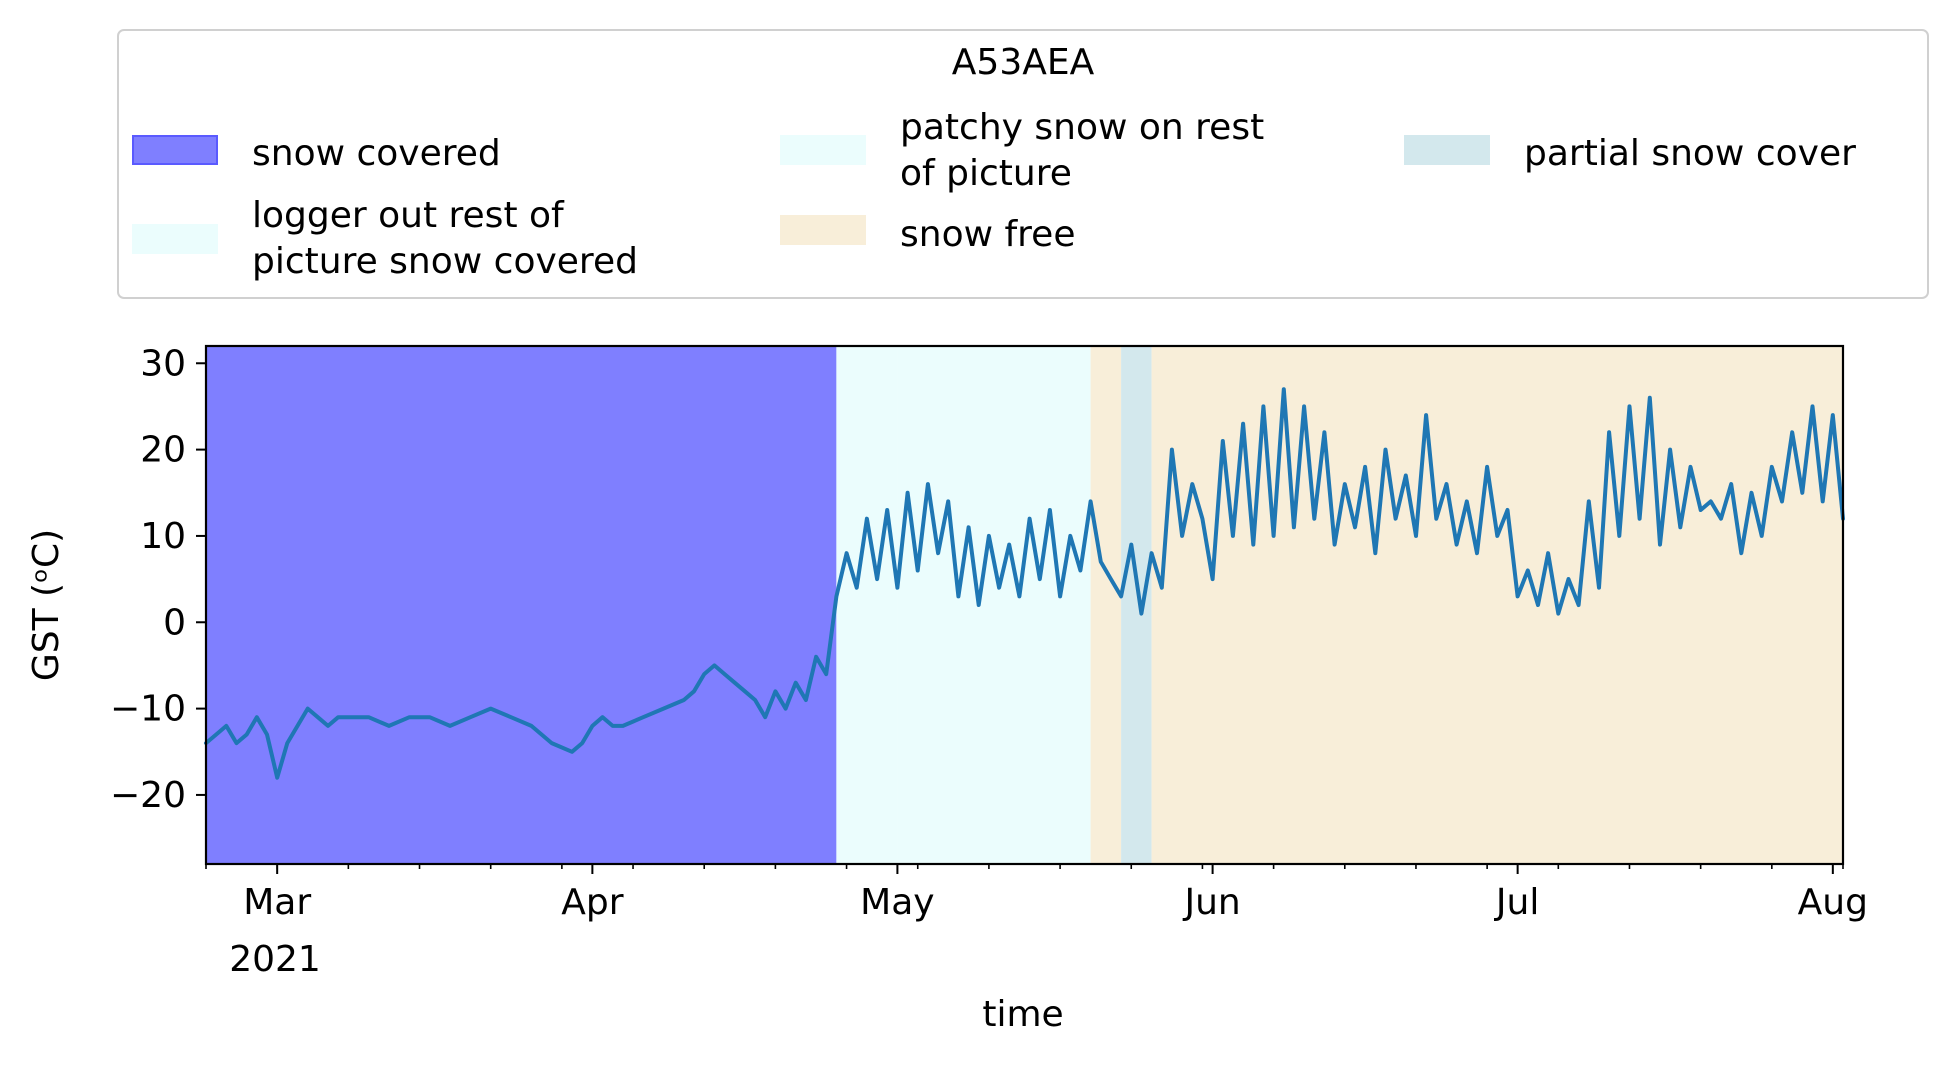  I want to click on x-tick-label: May, so click(897, 902).